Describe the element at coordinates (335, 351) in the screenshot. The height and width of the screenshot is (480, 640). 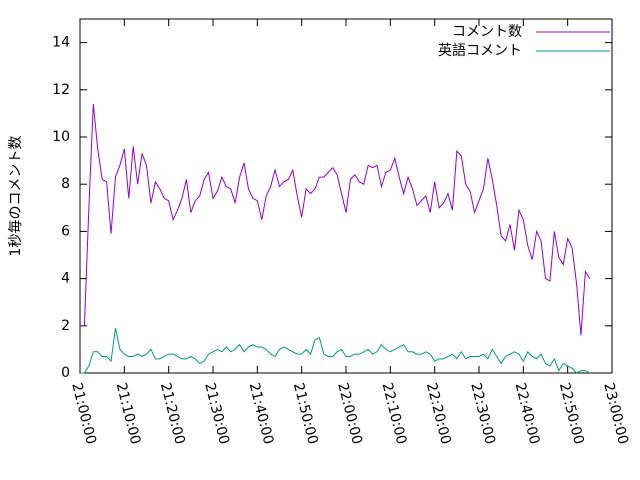
I see `series-line` at that location.